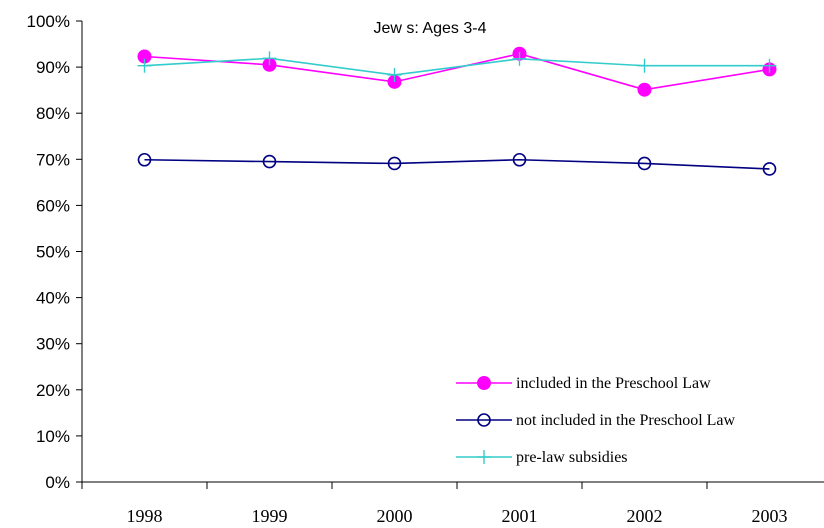 This screenshot has height=528, width=824. Describe the element at coordinates (53, 205) in the screenshot. I see `y-tick-label: 60%` at that location.